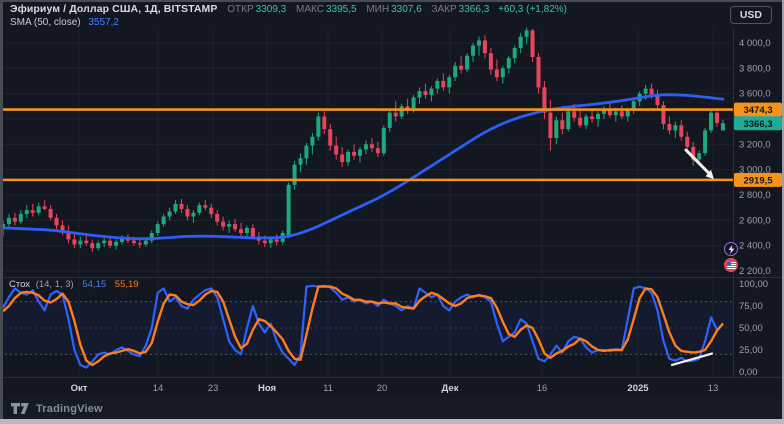 The image size is (784, 424). I want to click on stoch-indicator-name: Стох, so click(20, 284).